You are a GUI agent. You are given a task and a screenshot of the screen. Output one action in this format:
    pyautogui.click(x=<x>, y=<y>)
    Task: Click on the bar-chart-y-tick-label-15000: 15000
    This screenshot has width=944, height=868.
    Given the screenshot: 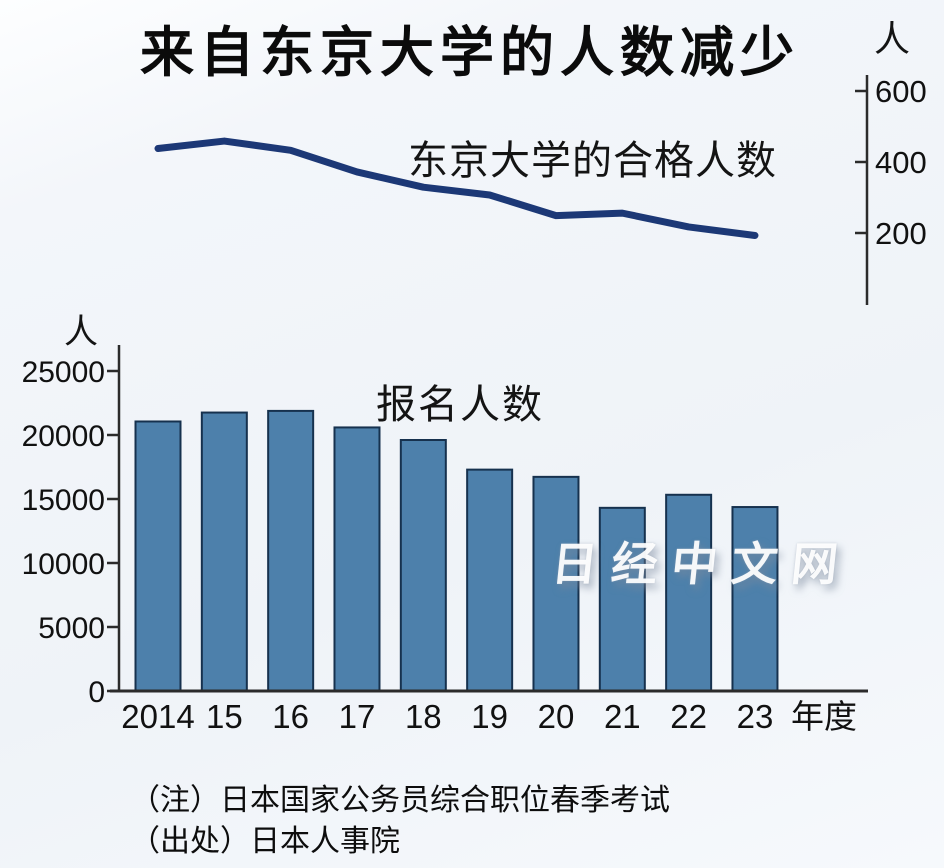 What is the action you would take?
    pyautogui.click(x=63, y=500)
    